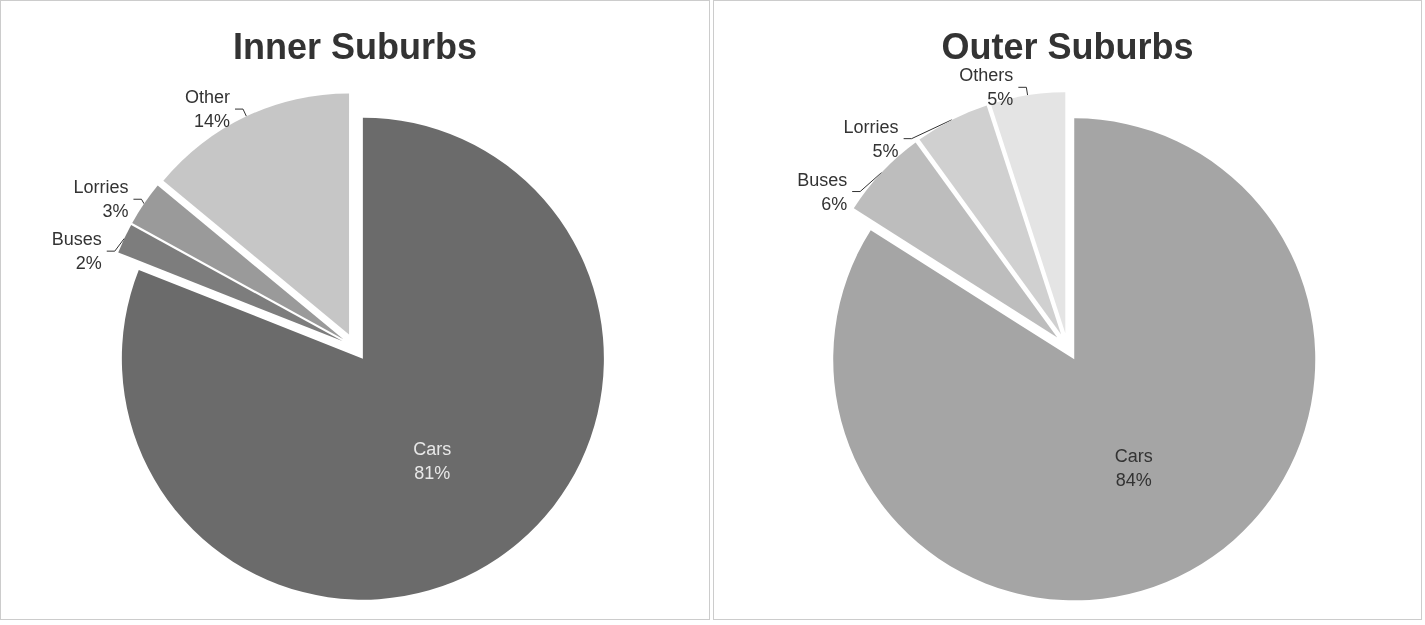 This screenshot has height=625, width=1425. I want to click on data-label: 6%, so click(834, 203).